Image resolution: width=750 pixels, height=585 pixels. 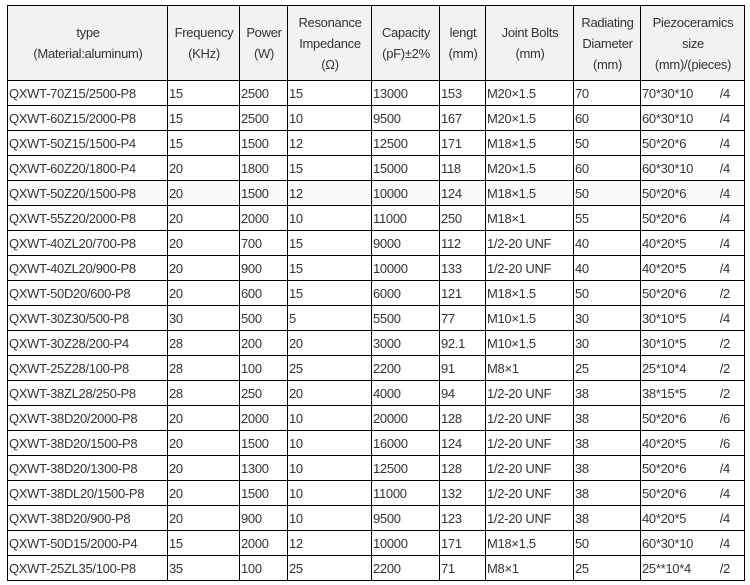 What do you see at coordinates (87, 393) in the screenshot?
I see `cell-type: QXWT-38ZL28/250-P8` at bounding box center [87, 393].